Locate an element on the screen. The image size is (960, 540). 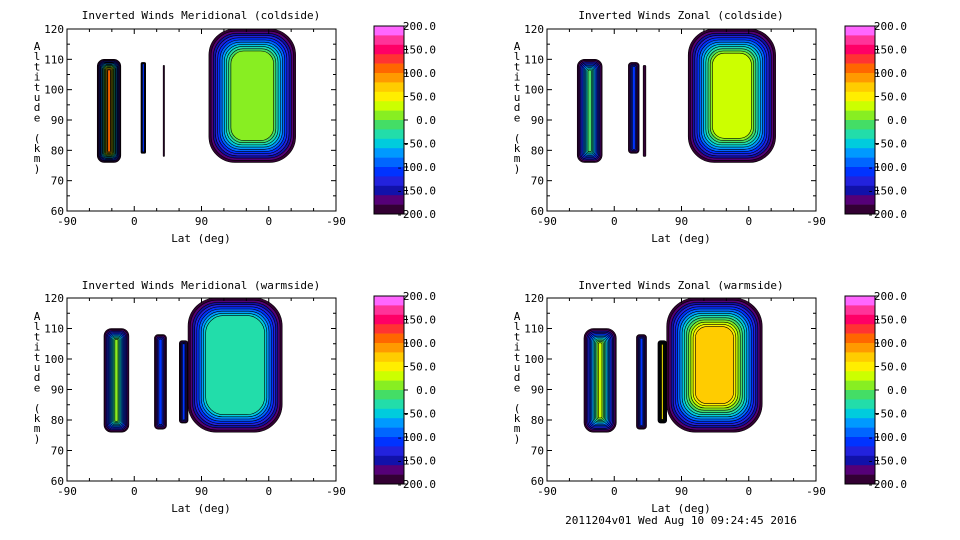
panel-title: Inverted Winds Meridional (warmside) is located at coordinates (201, 285).